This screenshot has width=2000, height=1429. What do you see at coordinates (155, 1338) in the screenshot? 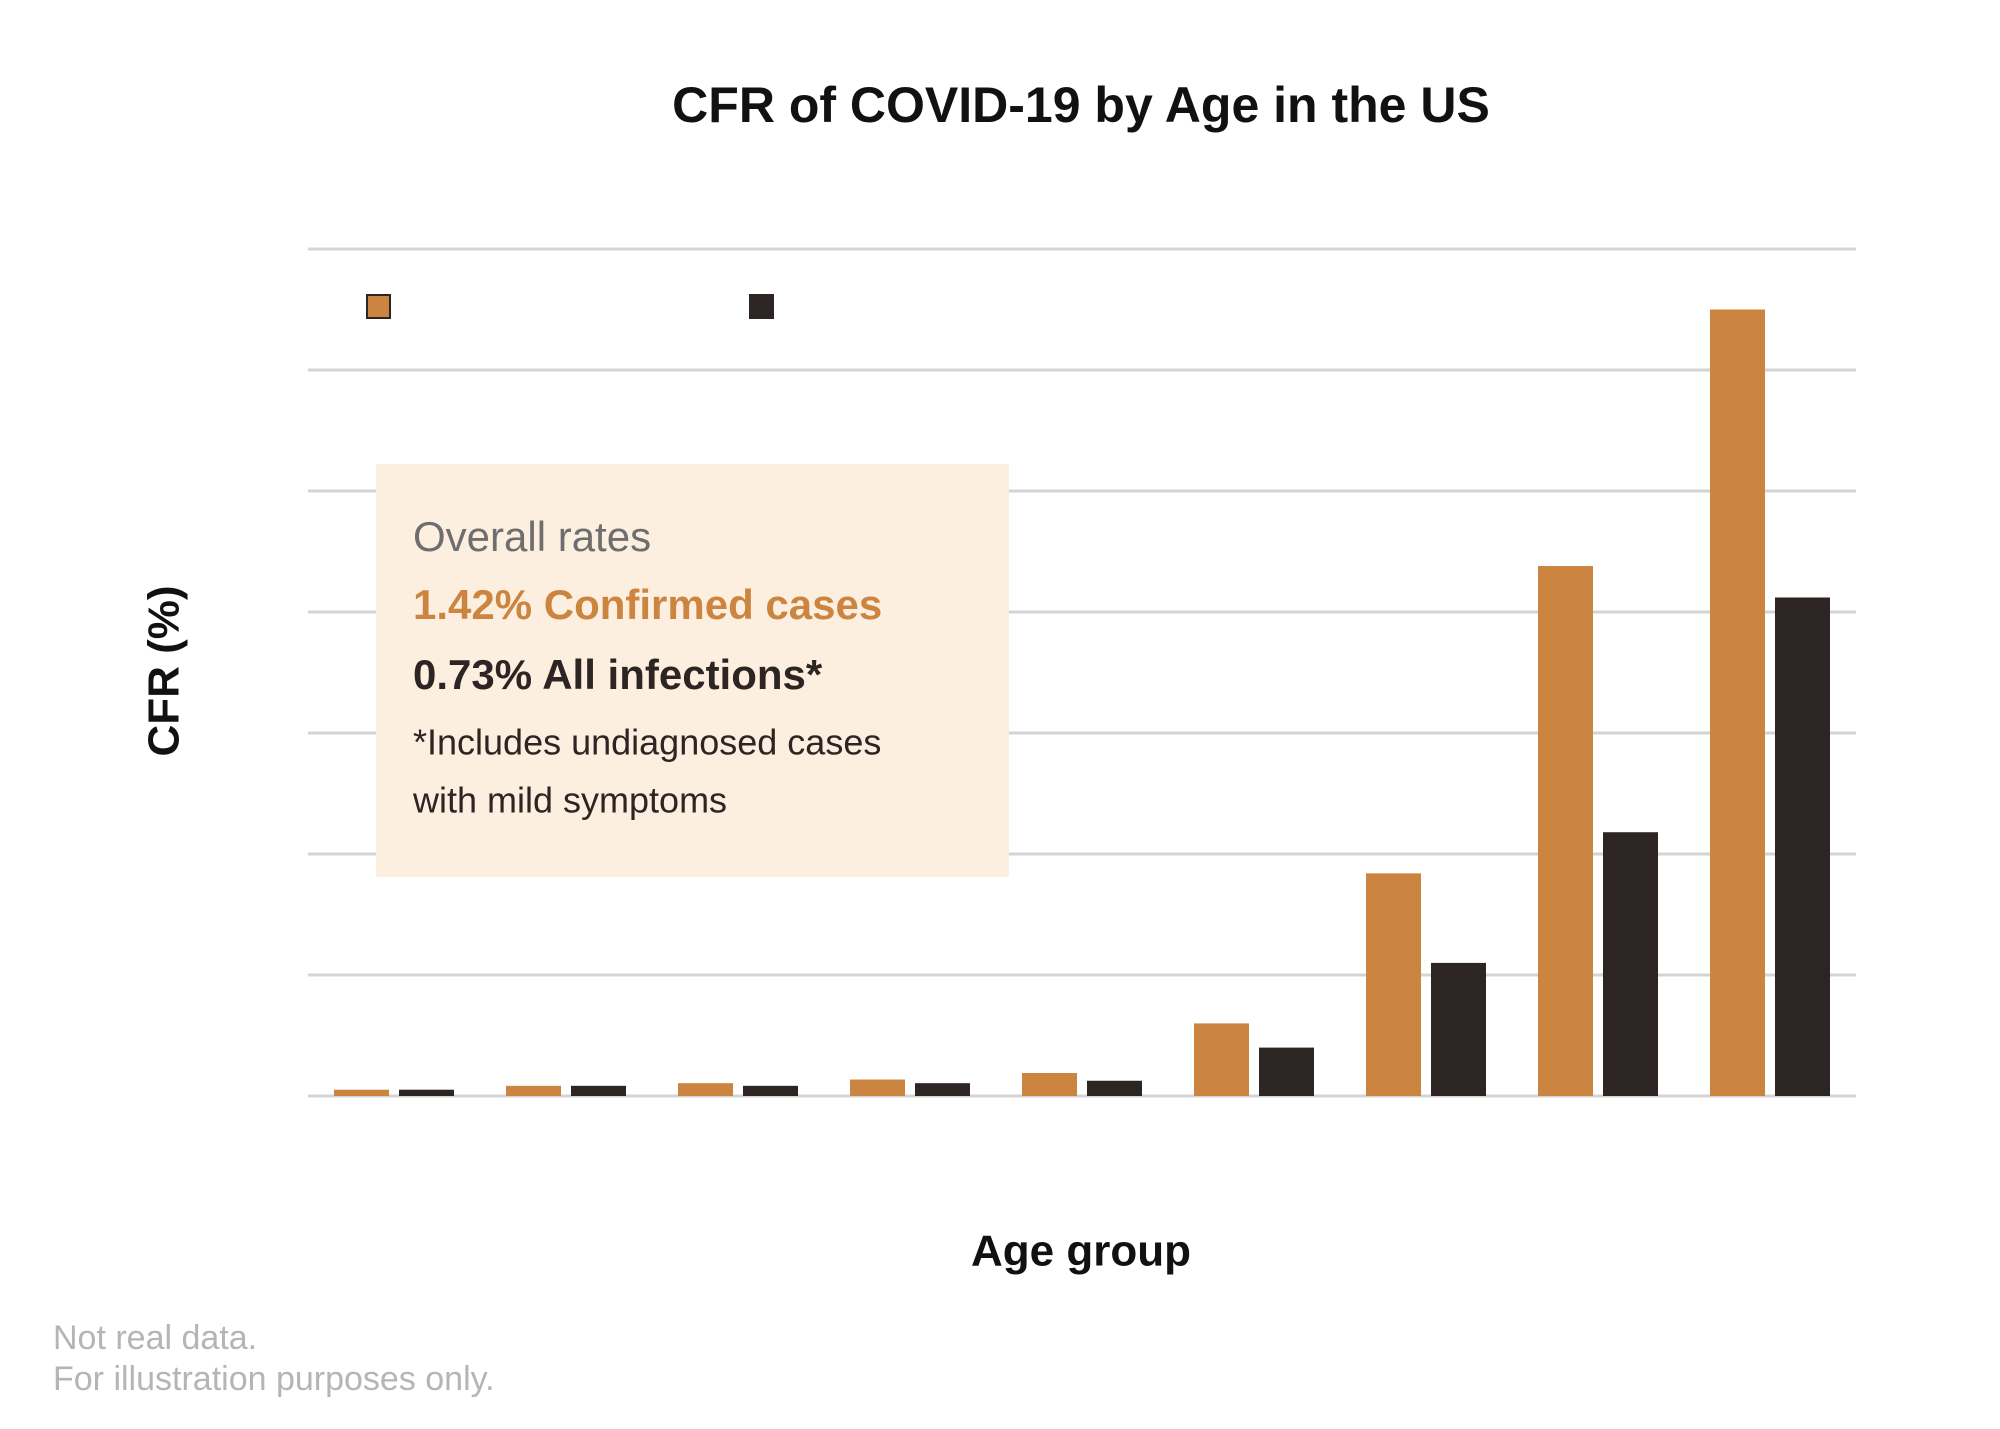
I see `footnote: Not real data.` at bounding box center [155, 1338].